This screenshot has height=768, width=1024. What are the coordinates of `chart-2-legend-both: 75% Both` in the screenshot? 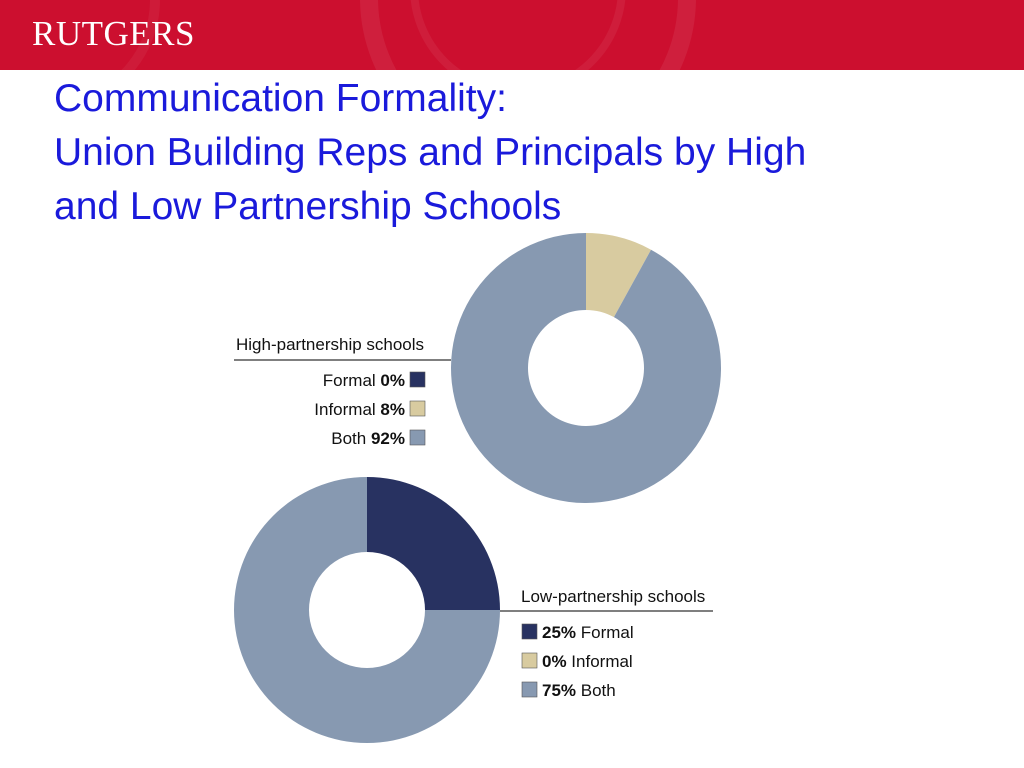 It's located at (579, 690).